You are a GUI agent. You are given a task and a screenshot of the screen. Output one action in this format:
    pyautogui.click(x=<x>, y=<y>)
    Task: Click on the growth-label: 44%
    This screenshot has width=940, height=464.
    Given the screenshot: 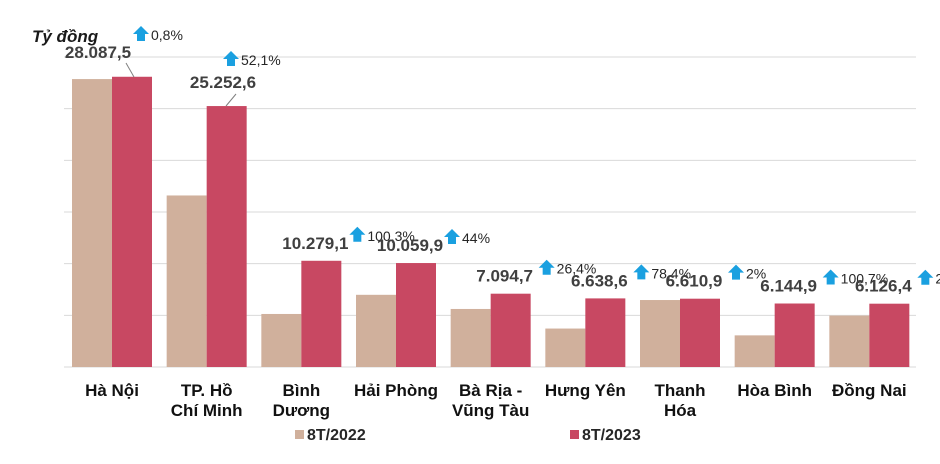 What is the action you would take?
    pyautogui.click(x=476, y=238)
    